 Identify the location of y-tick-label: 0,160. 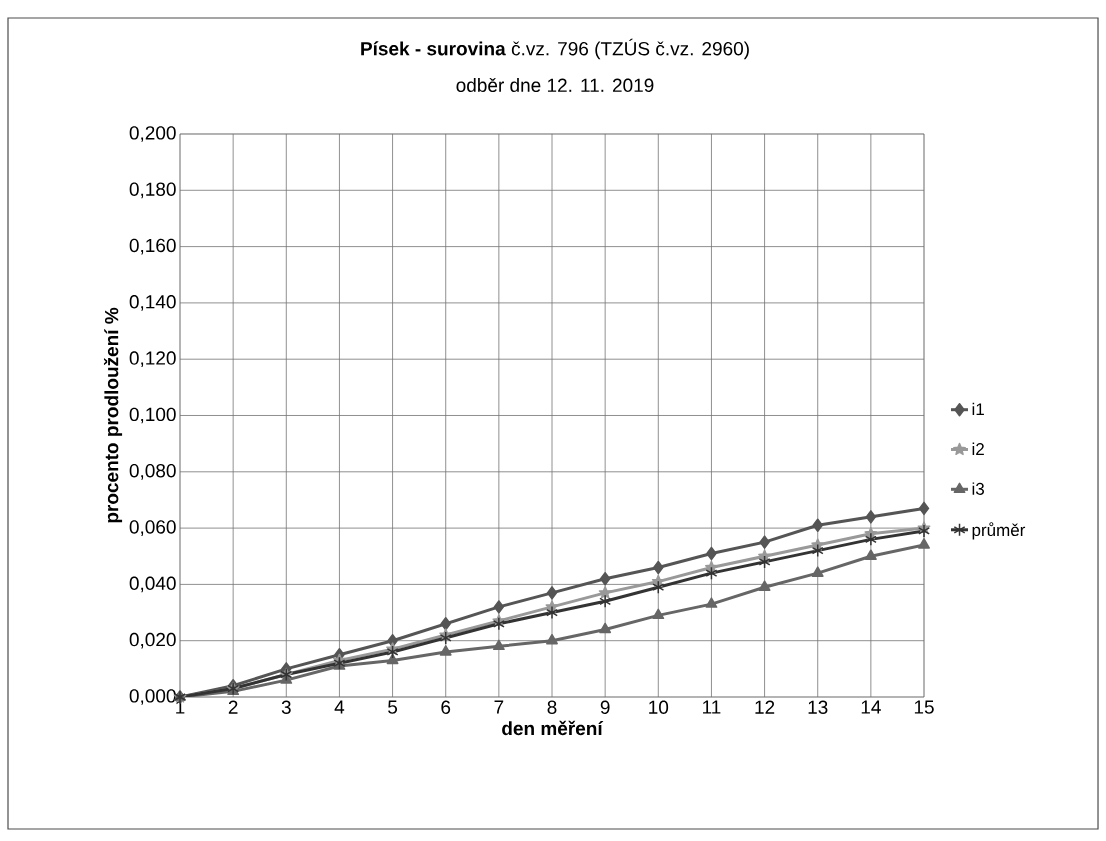
(152, 246).